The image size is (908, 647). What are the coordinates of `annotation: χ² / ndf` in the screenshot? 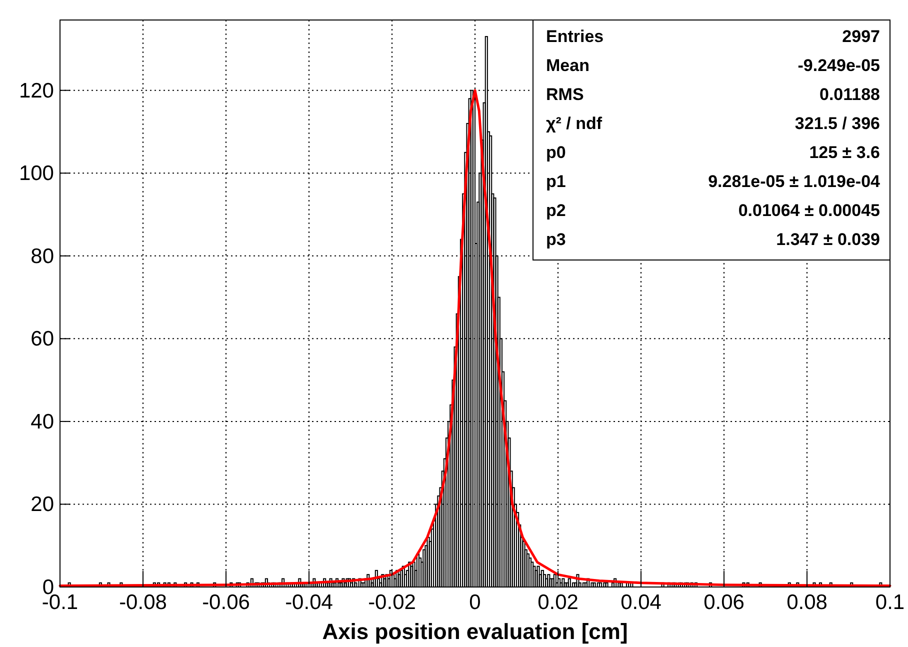 It's located at (574, 123).